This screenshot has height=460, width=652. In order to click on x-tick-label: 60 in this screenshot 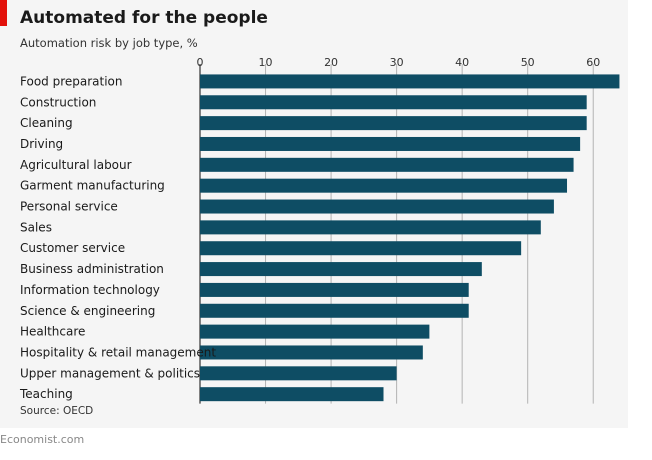, I will do `click(593, 62)`.